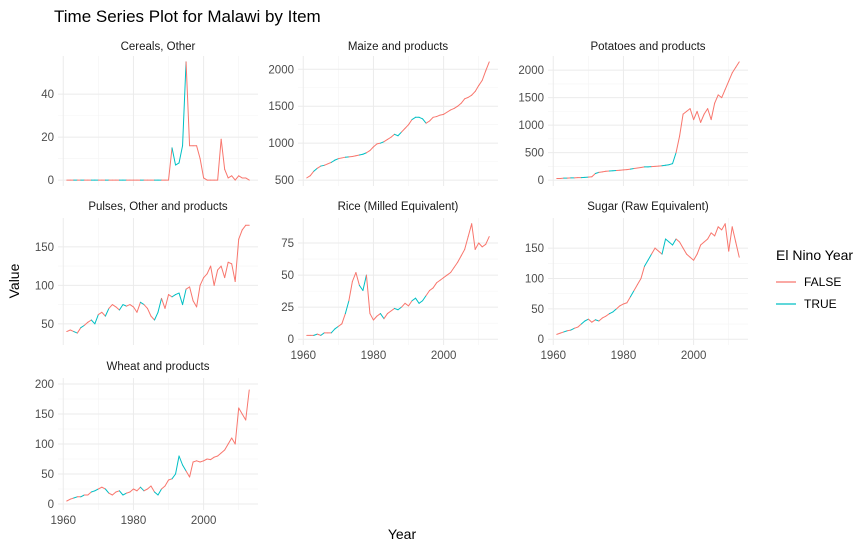  I want to click on legend-title: El Nino Year, so click(814, 255).